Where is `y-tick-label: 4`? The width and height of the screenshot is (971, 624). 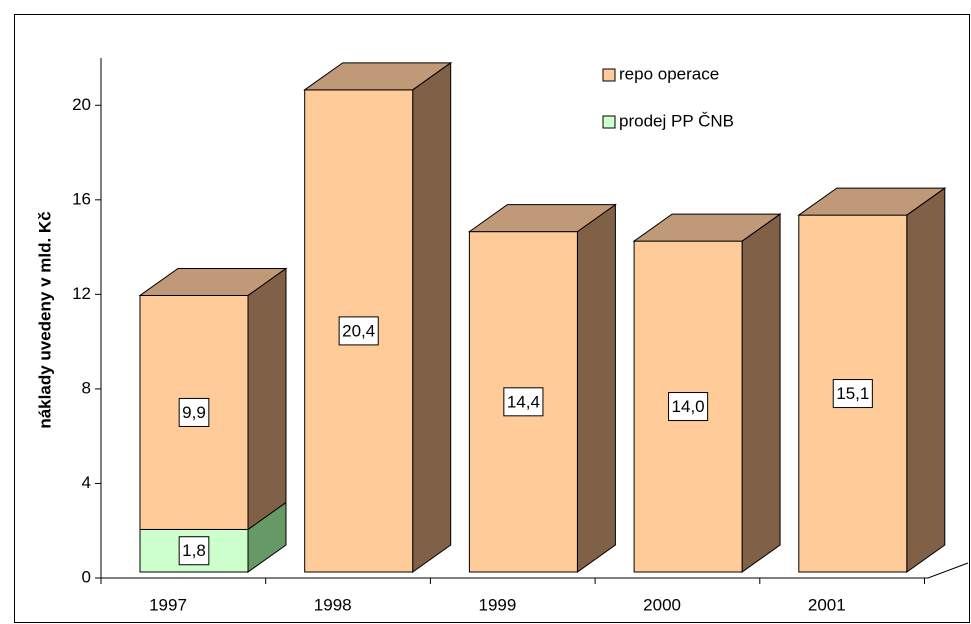
y-tick-label: 4 is located at coordinates (86, 482).